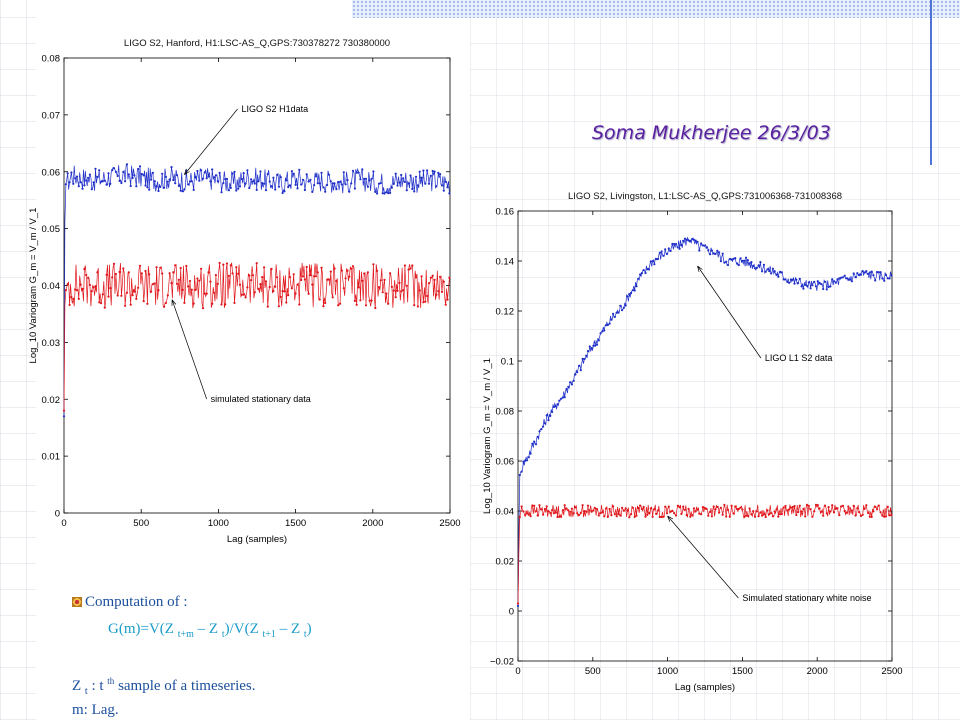  Describe the element at coordinates (77, 602) in the screenshot. I see `bullet-icon` at that location.